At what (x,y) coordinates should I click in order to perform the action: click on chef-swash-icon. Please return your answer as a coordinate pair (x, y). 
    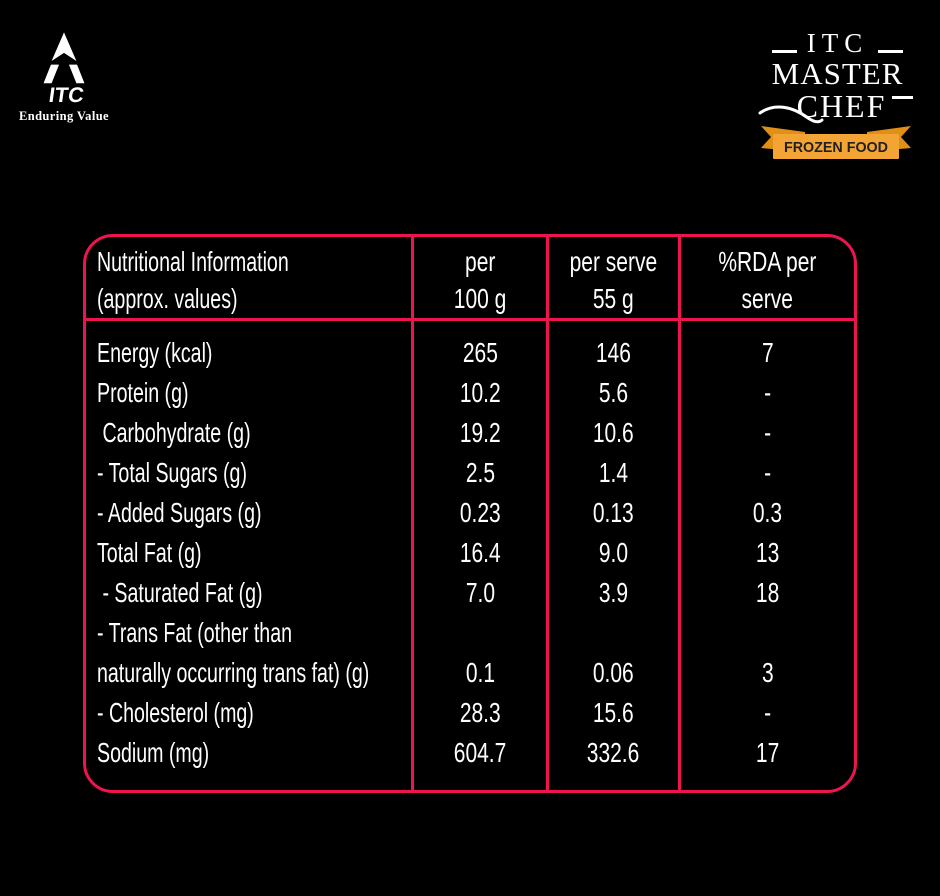
    Looking at the image, I should click on (791, 114).